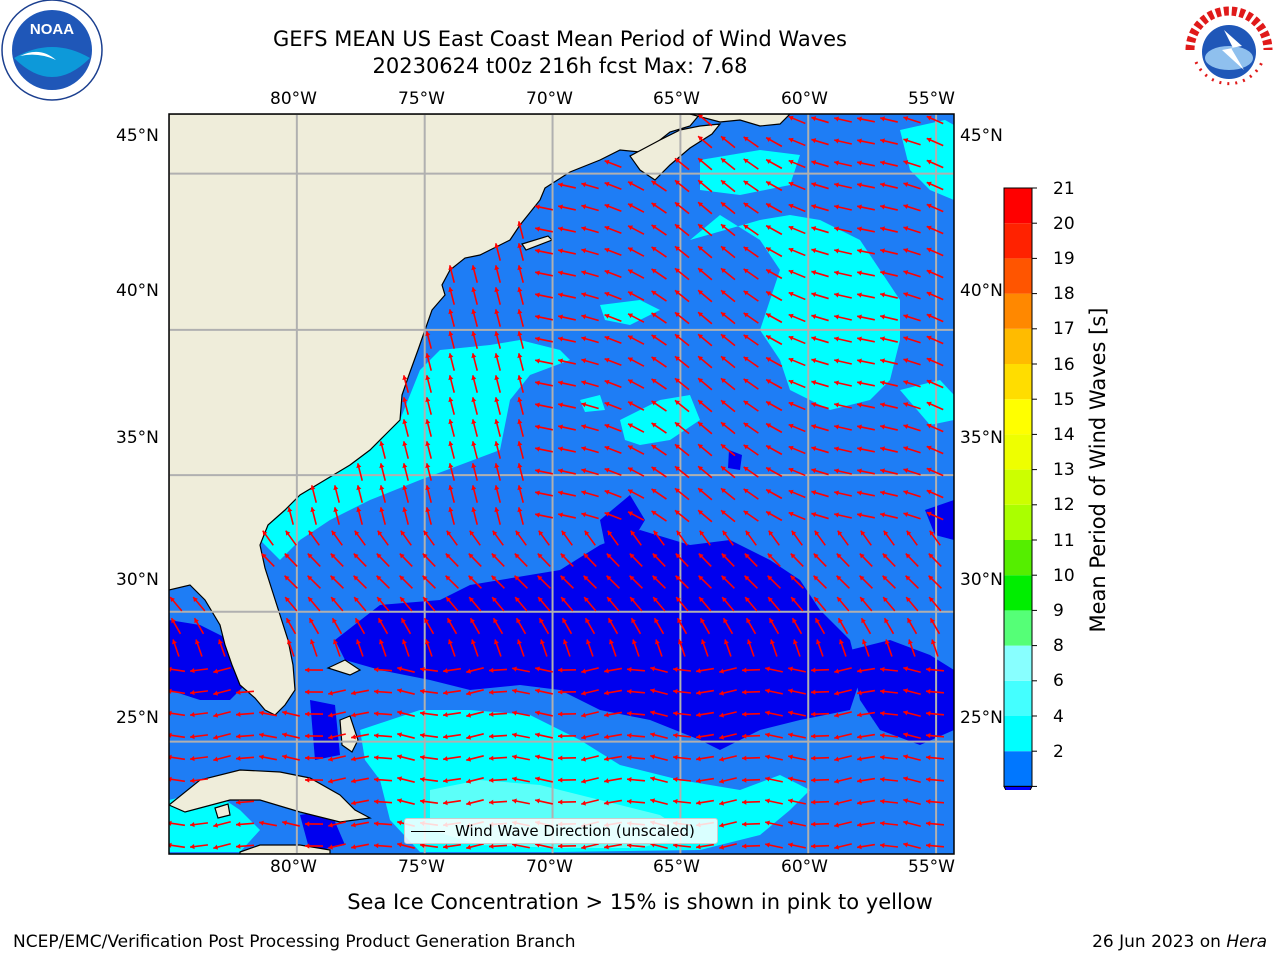  I want to click on nws-logo, so click(1229, 50).